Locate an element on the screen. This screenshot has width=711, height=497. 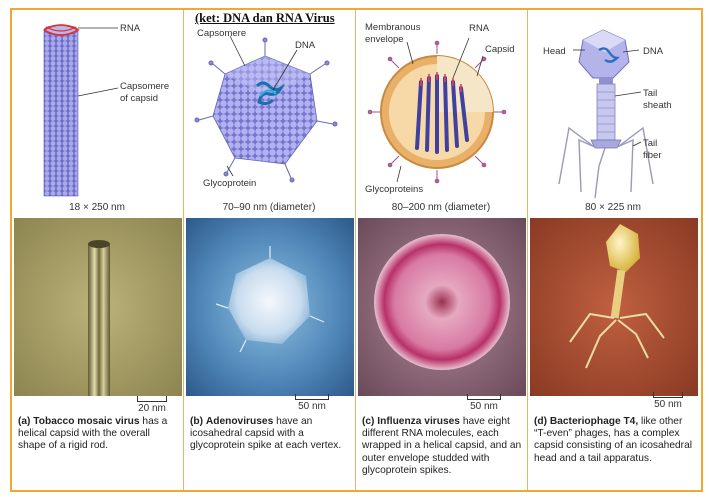
phage-dna is located at coordinates (609, 55).